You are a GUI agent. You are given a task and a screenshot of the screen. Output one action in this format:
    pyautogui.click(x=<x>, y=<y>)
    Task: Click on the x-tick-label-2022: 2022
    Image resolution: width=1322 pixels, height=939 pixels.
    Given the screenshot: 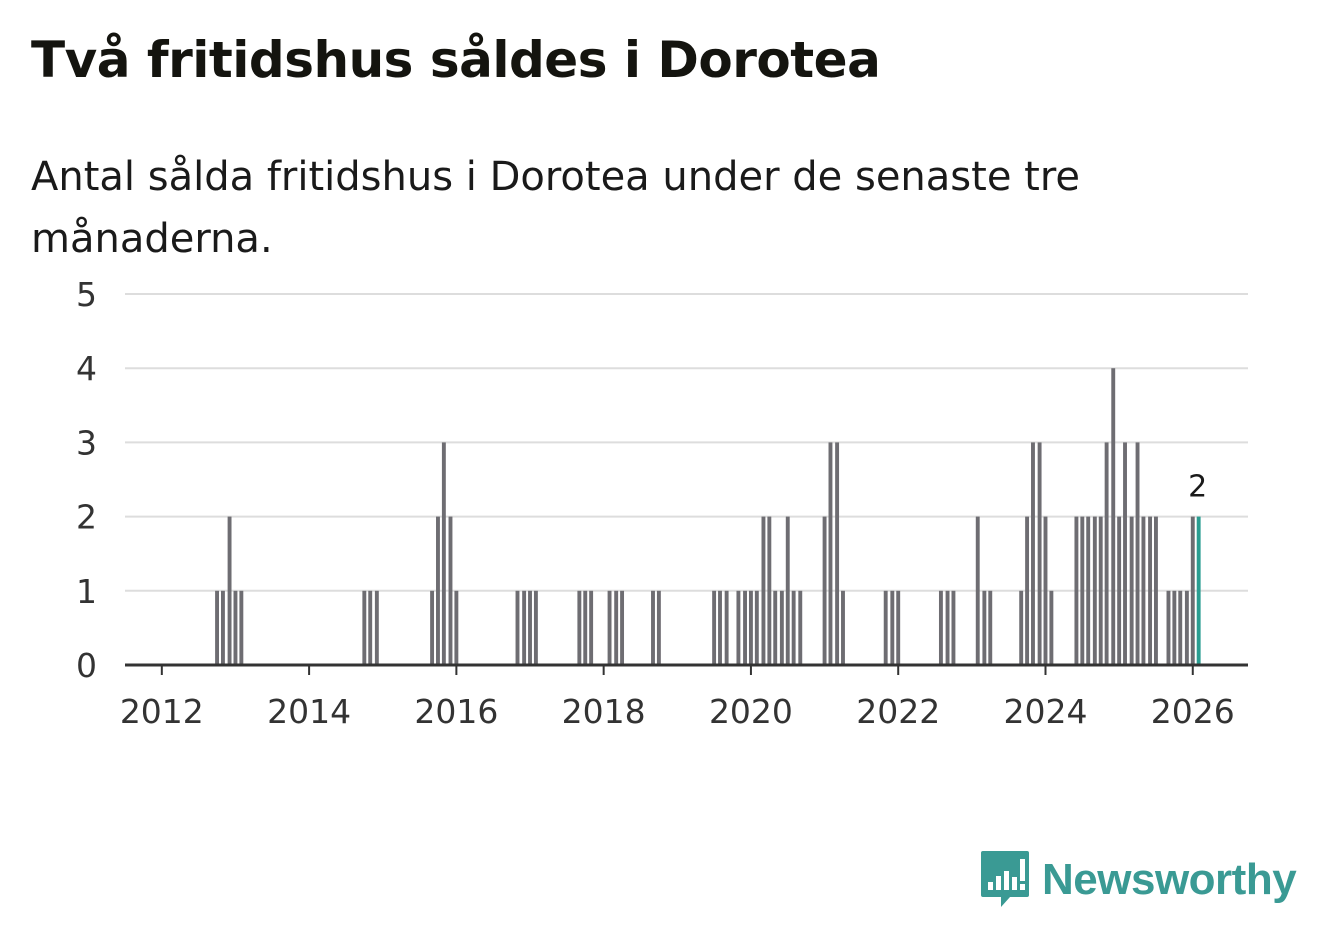 What is the action you would take?
    pyautogui.click(x=898, y=711)
    